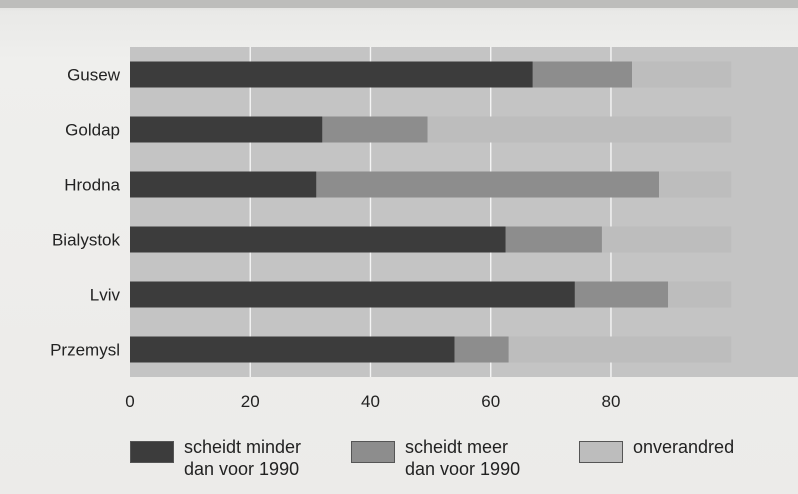 The height and width of the screenshot is (494, 798). Describe the element at coordinates (94, 75) in the screenshot. I see `category-label-gusew: Gusew` at that location.